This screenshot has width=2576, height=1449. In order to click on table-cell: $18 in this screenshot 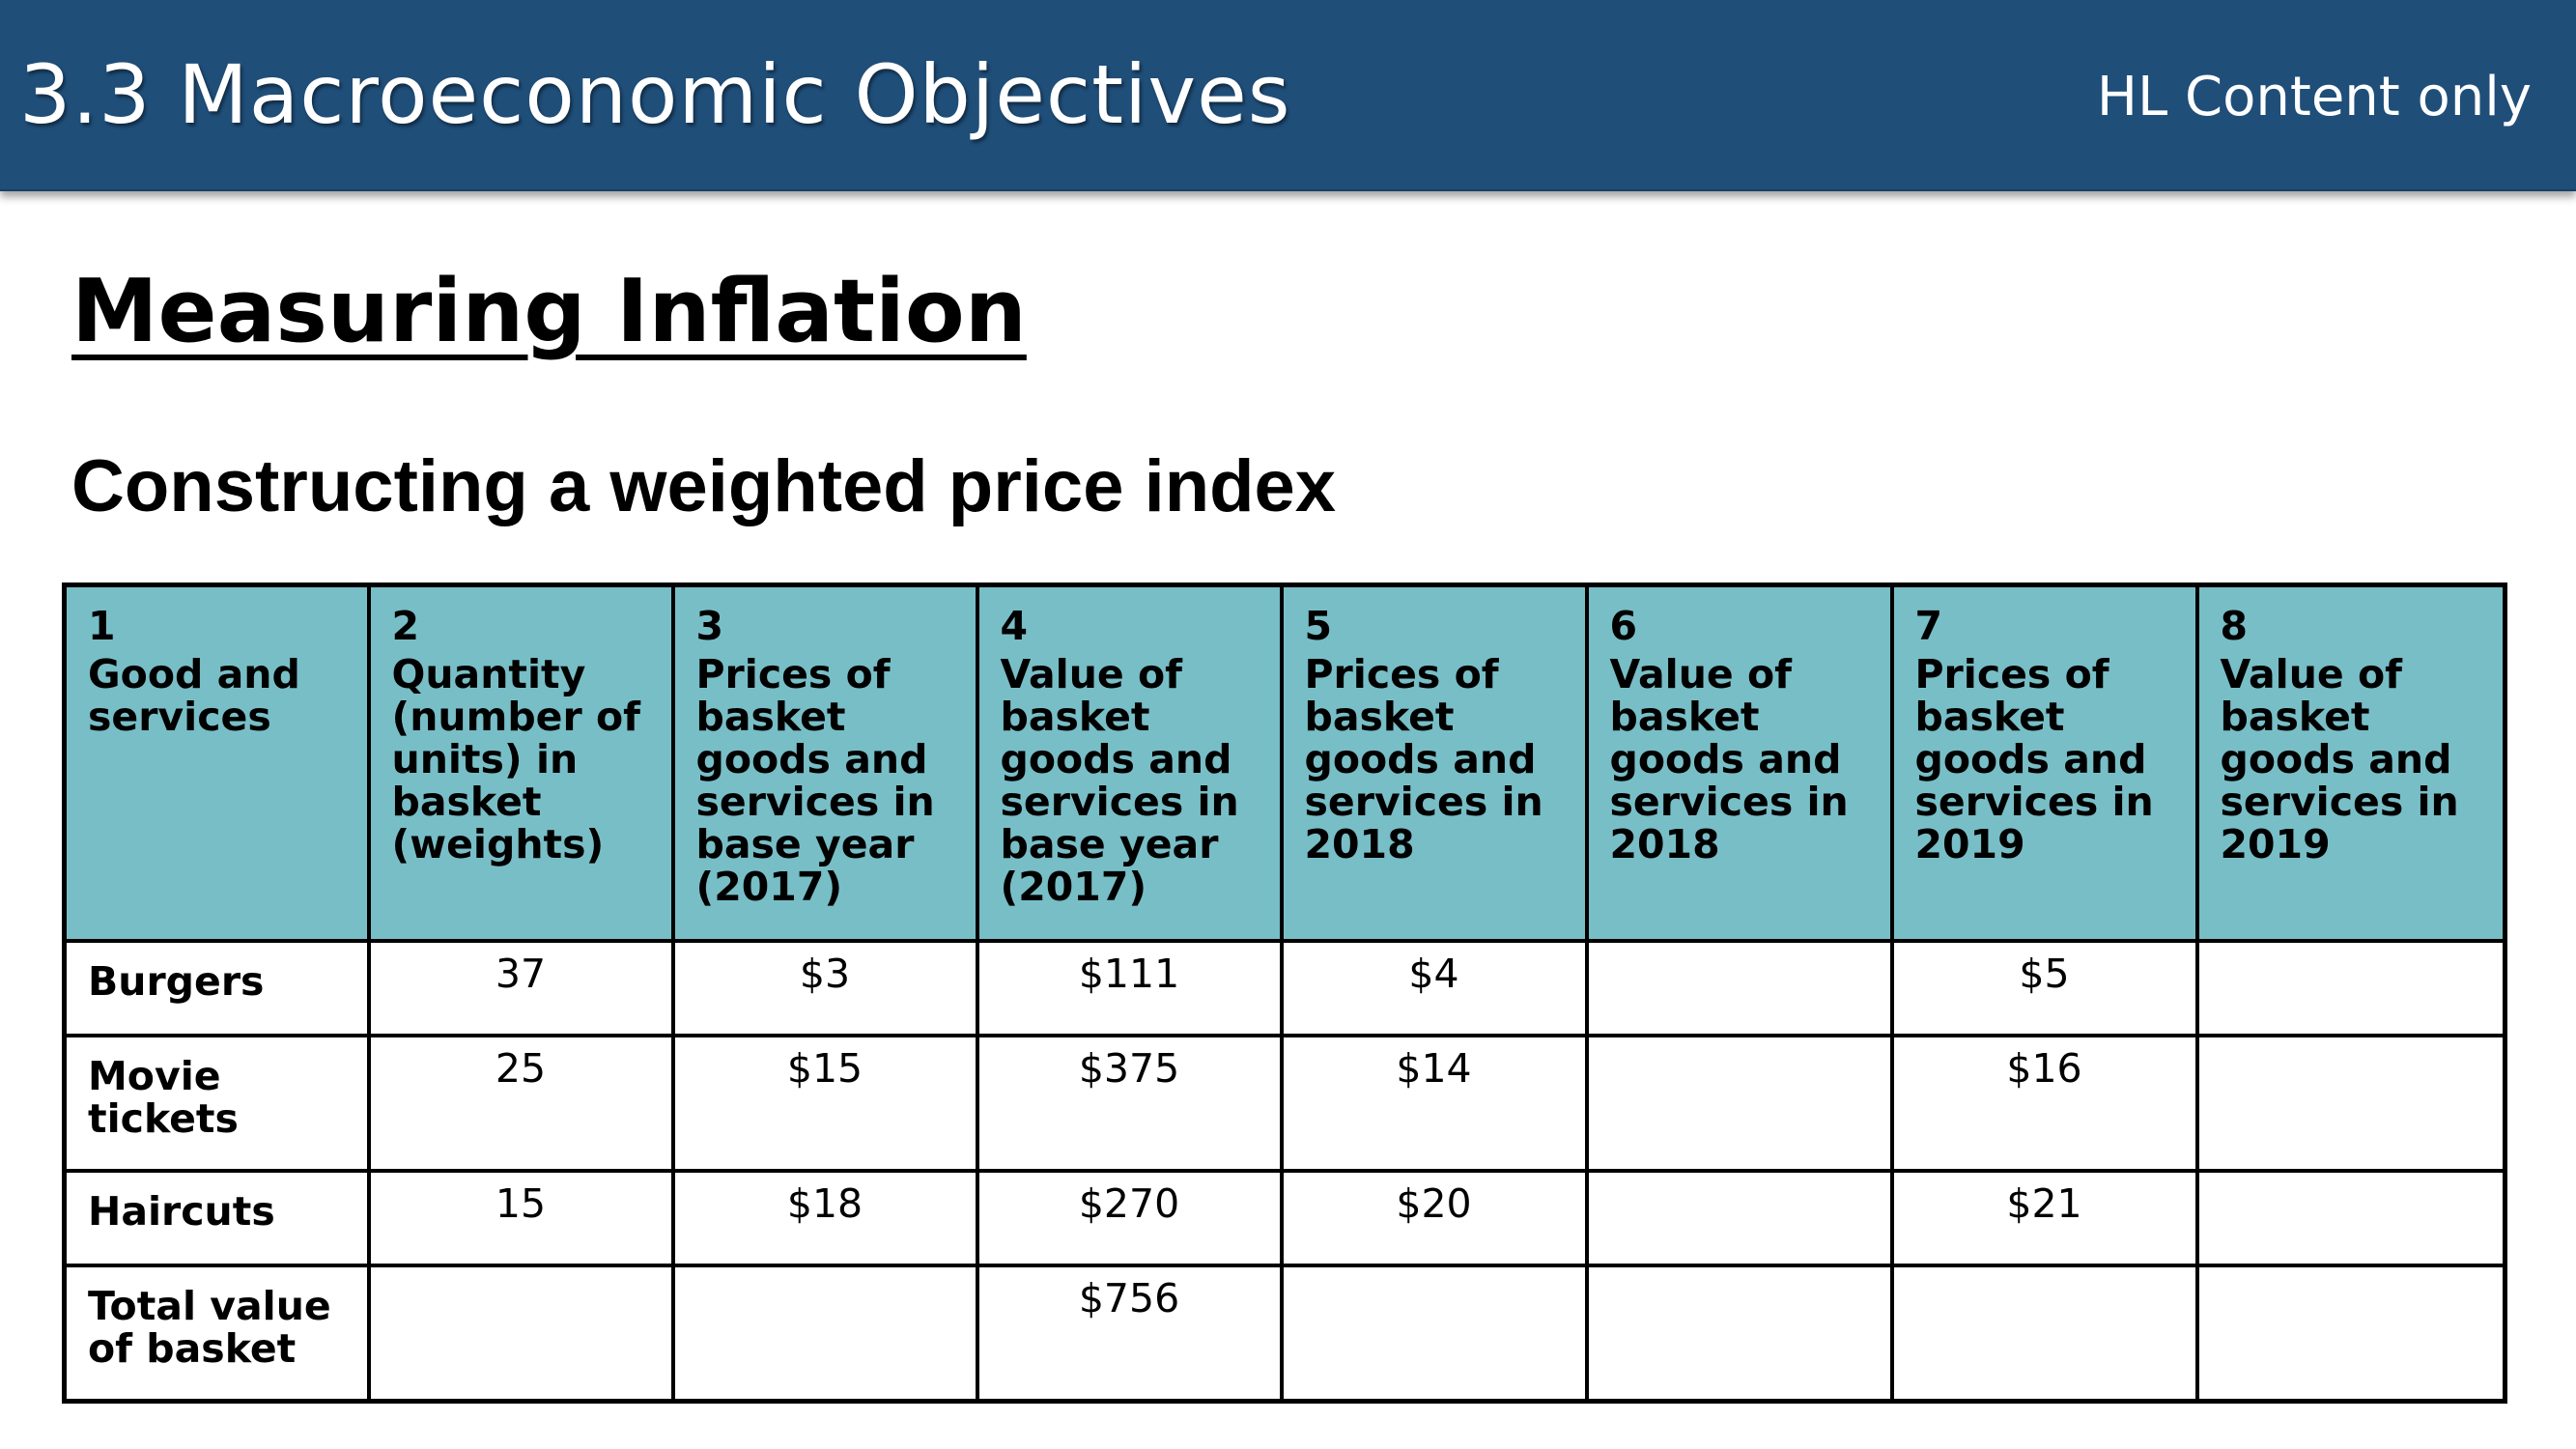, I will do `click(824, 1218)`.